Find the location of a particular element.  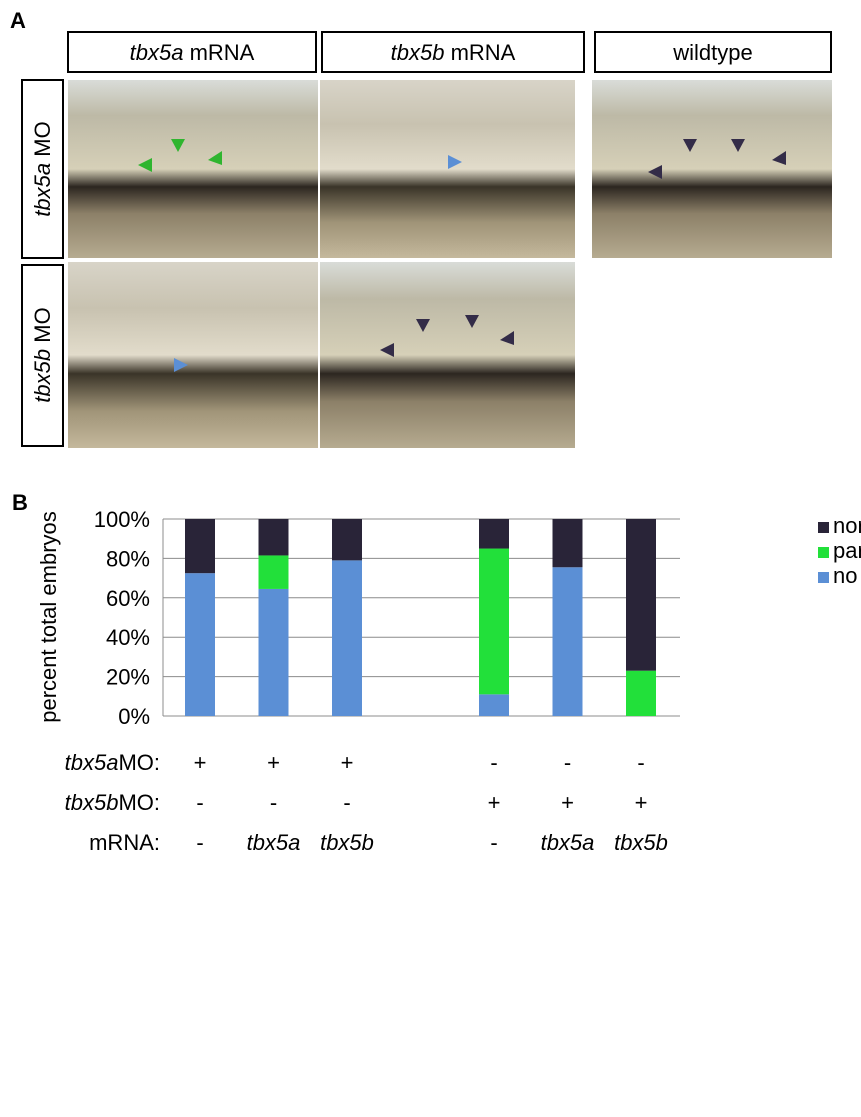

y-tick-label: 40% is located at coordinates (128, 637).